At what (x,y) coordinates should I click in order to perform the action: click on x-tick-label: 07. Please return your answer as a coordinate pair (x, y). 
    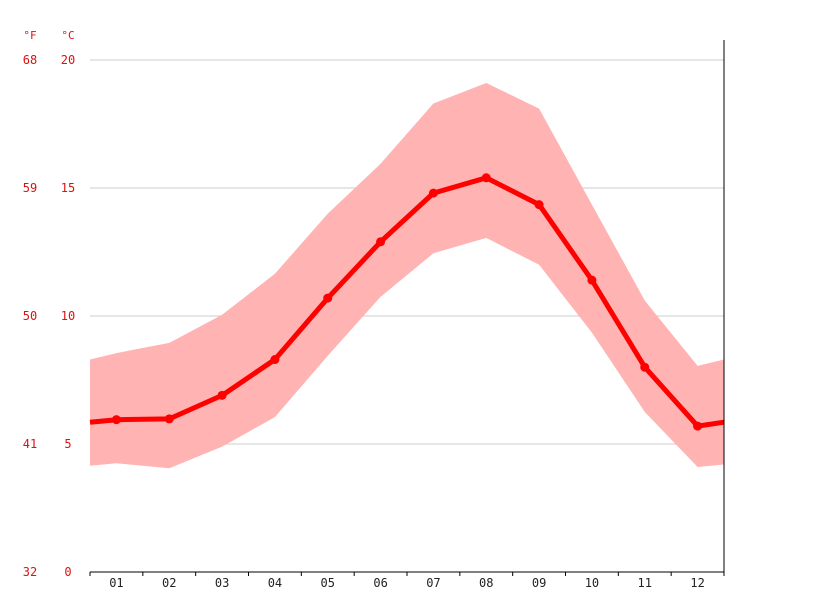
    Looking at the image, I should click on (433, 583).